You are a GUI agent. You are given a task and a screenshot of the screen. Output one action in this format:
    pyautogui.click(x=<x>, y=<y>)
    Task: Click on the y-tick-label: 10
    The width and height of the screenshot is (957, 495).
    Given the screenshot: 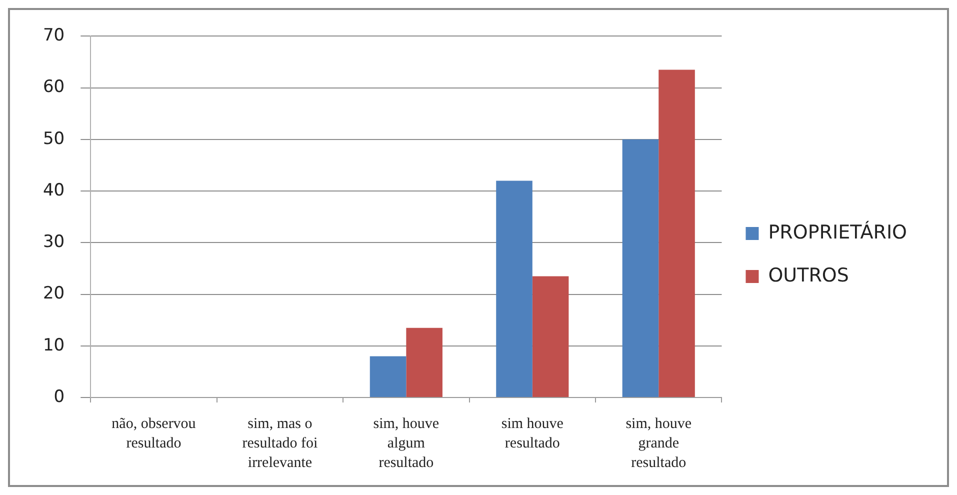 What is the action you would take?
    pyautogui.click(x=53, y=345)
    